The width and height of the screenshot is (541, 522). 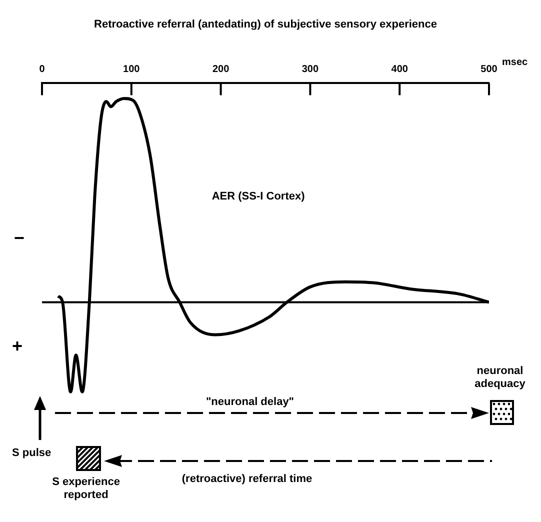 What do you see at coordinates (259, 196) in the screenshot?
I see `text: AER (SS-I Cortex)` at bounding box center [259, 196].